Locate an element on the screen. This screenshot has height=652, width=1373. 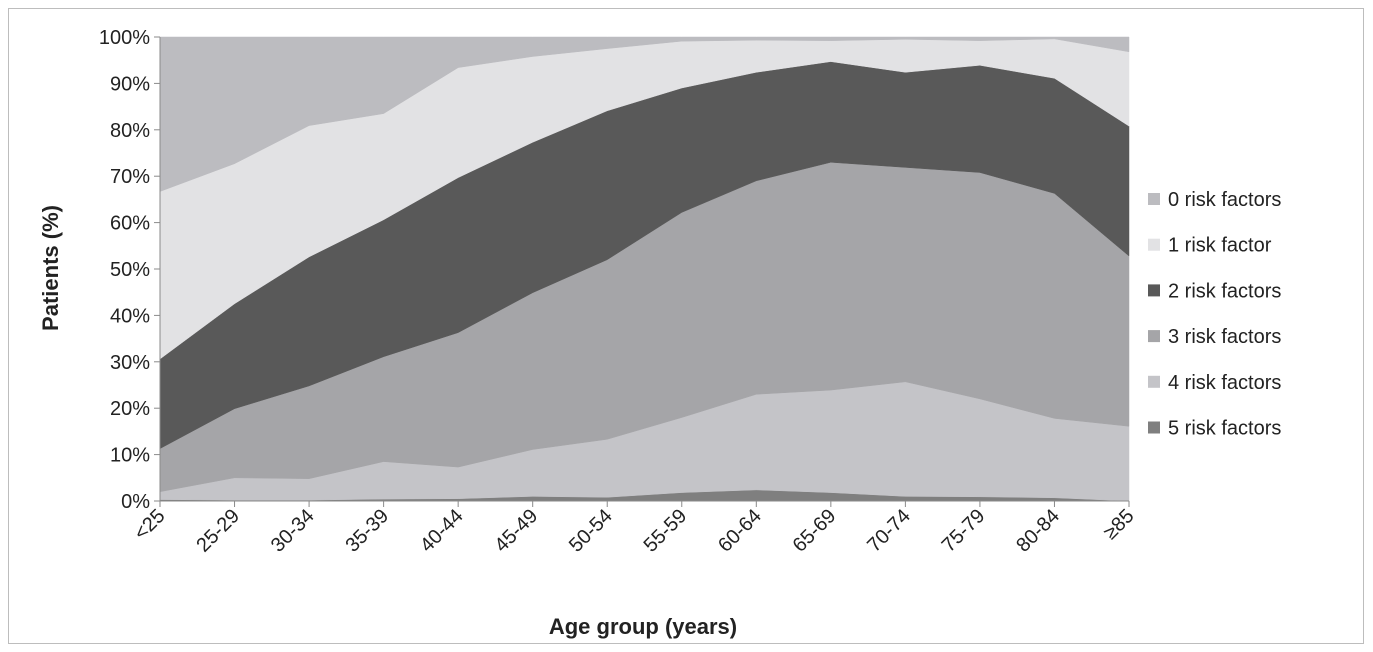
x-tick-label: 75-79 is located at coordinates (964, 531).